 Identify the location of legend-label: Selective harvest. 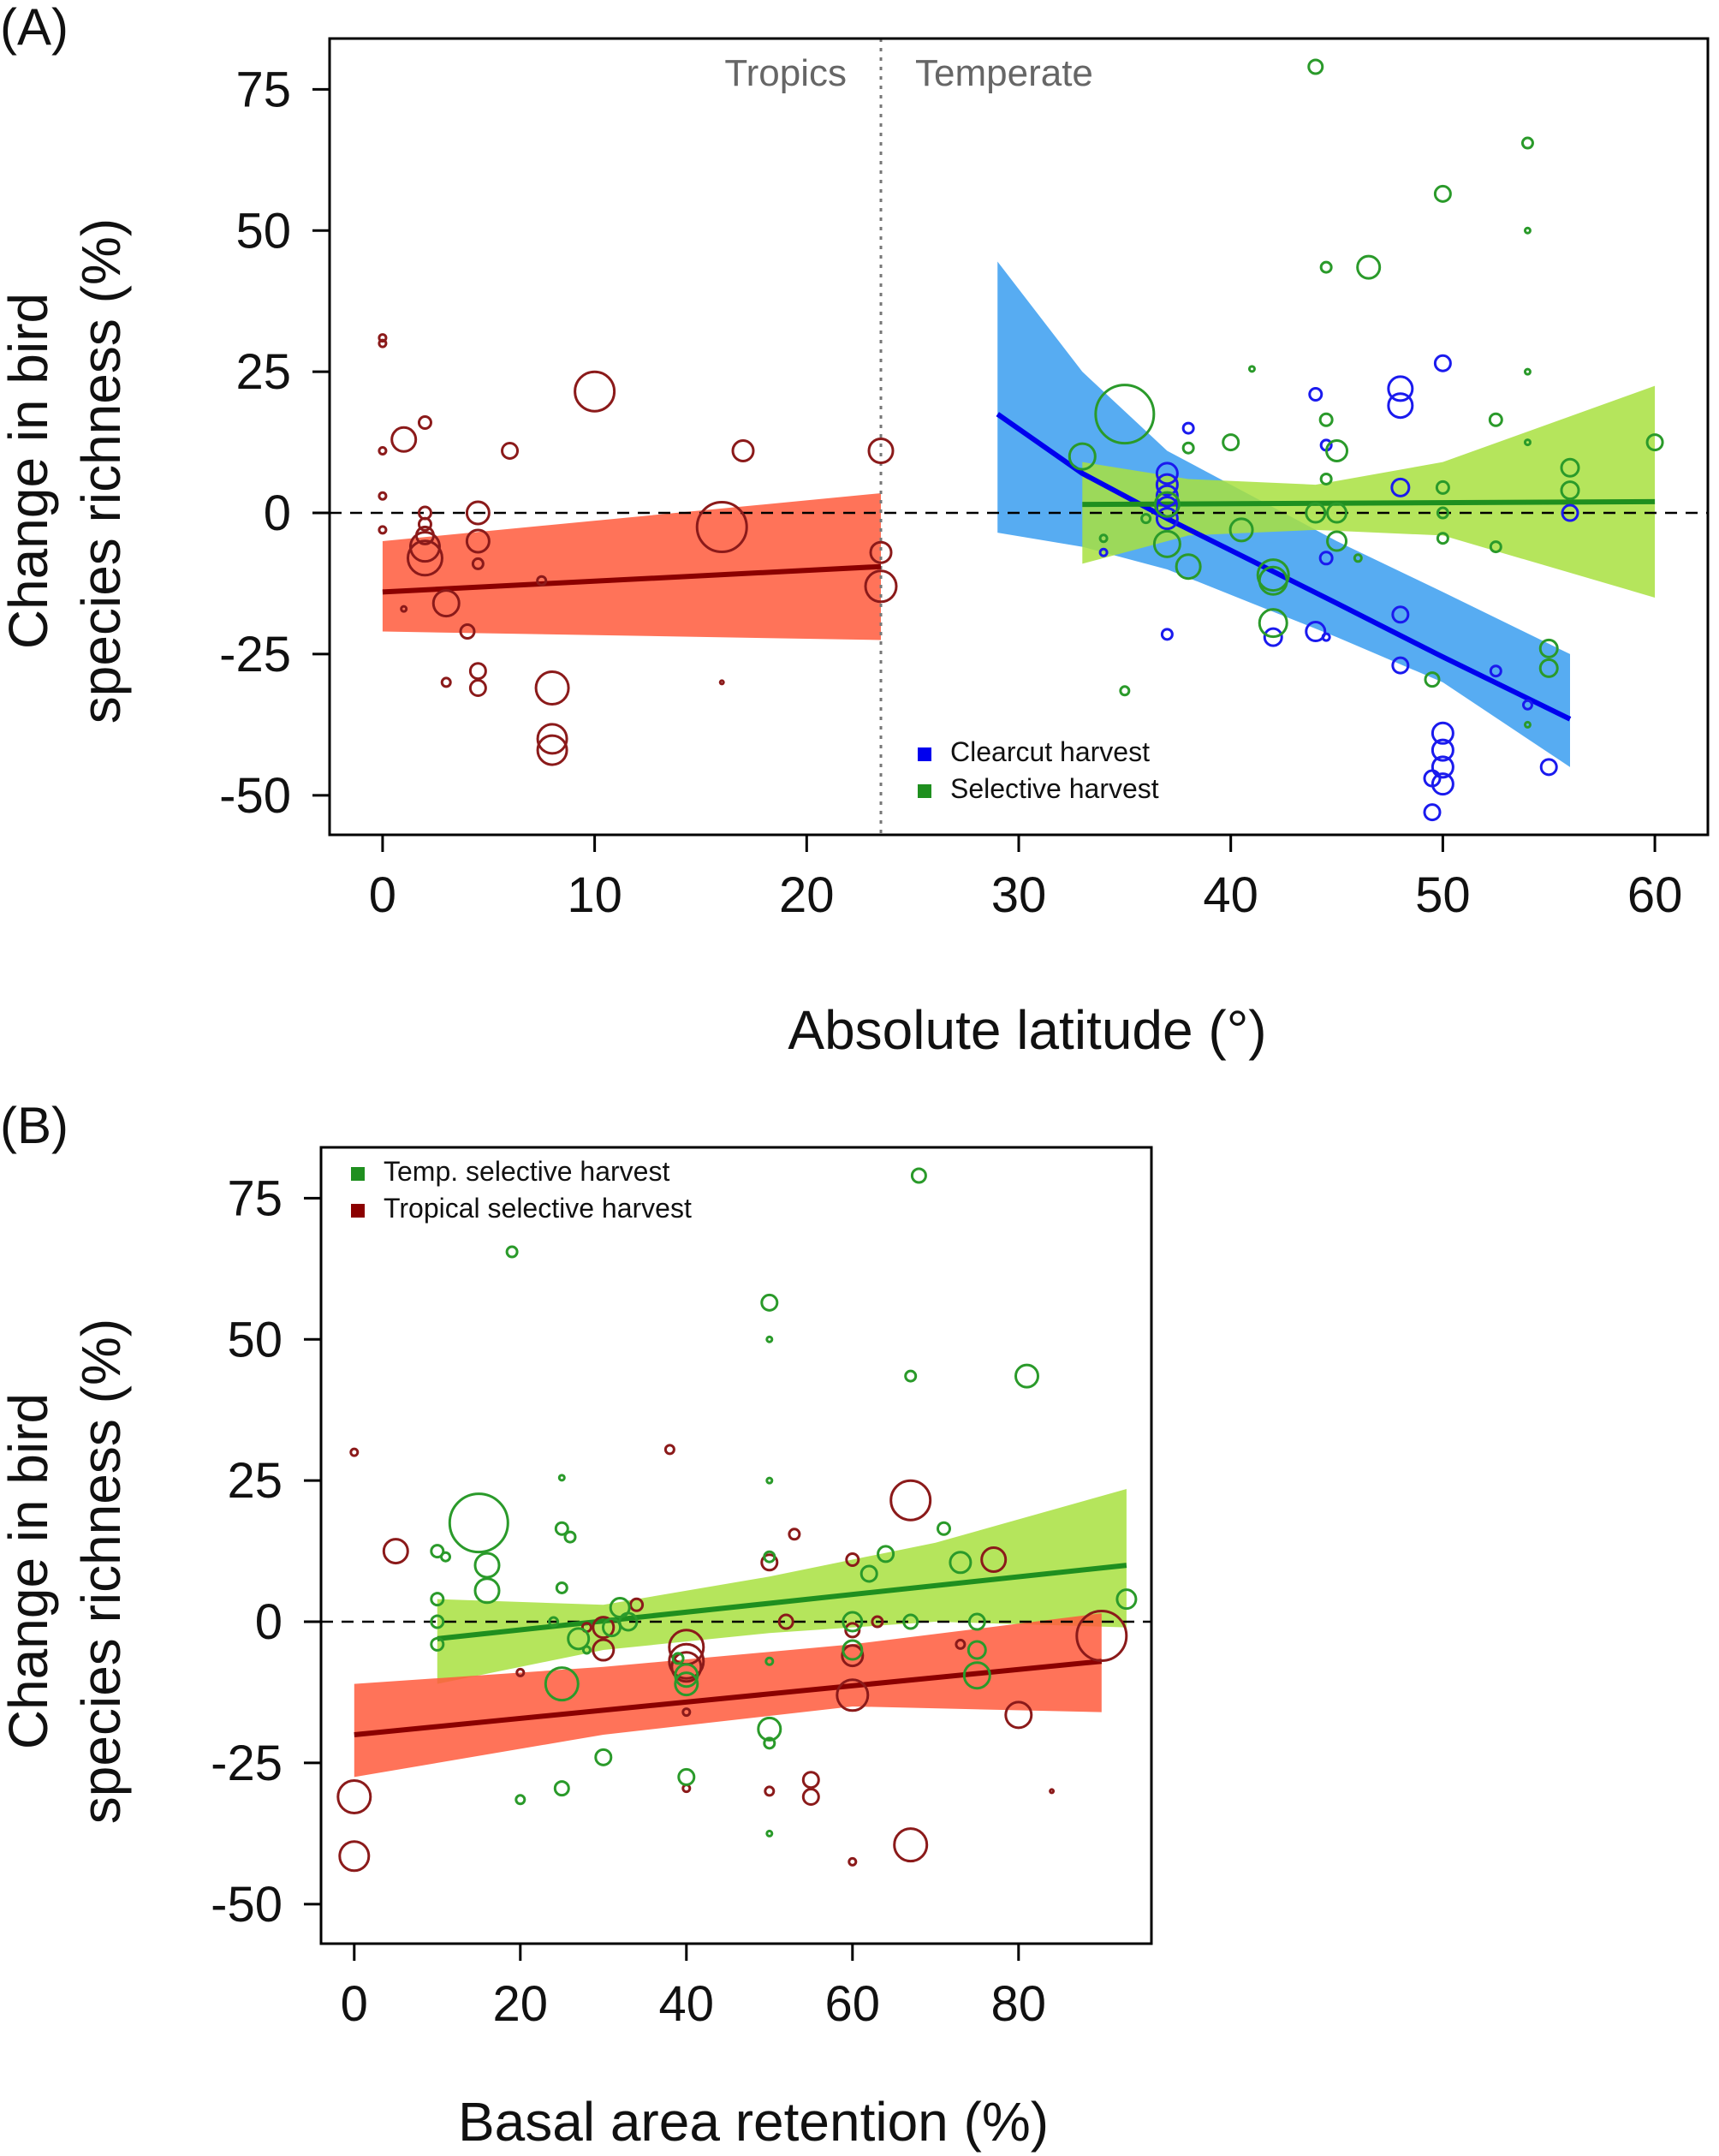
(1054, 788).